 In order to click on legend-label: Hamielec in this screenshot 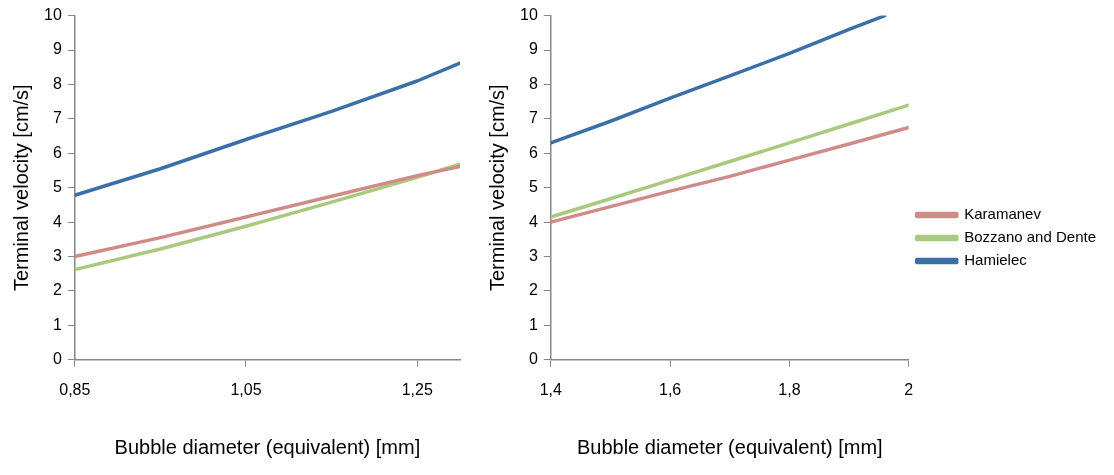, I will do `click(996, 260)`.